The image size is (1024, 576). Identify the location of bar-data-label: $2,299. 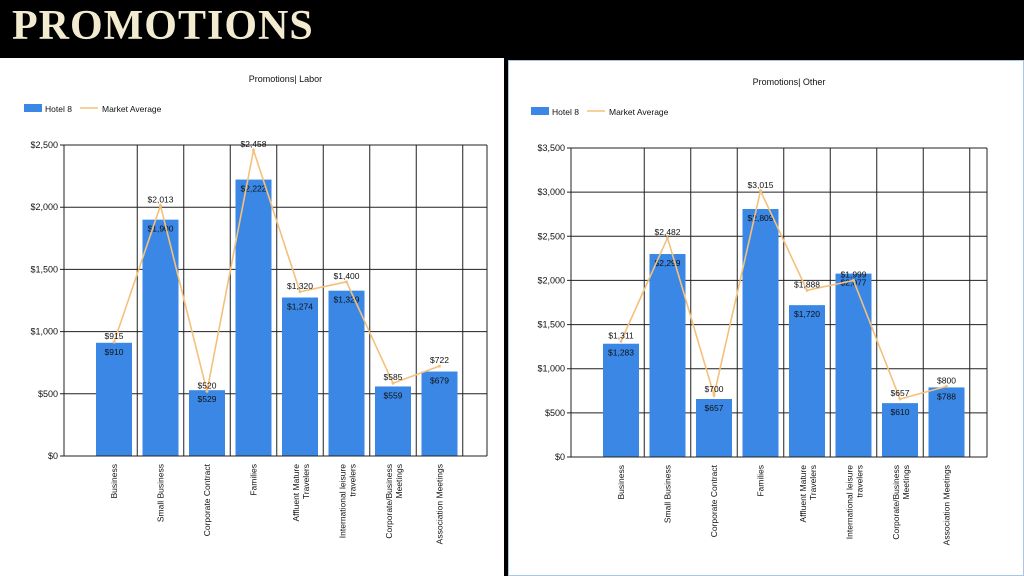
(668, 263).